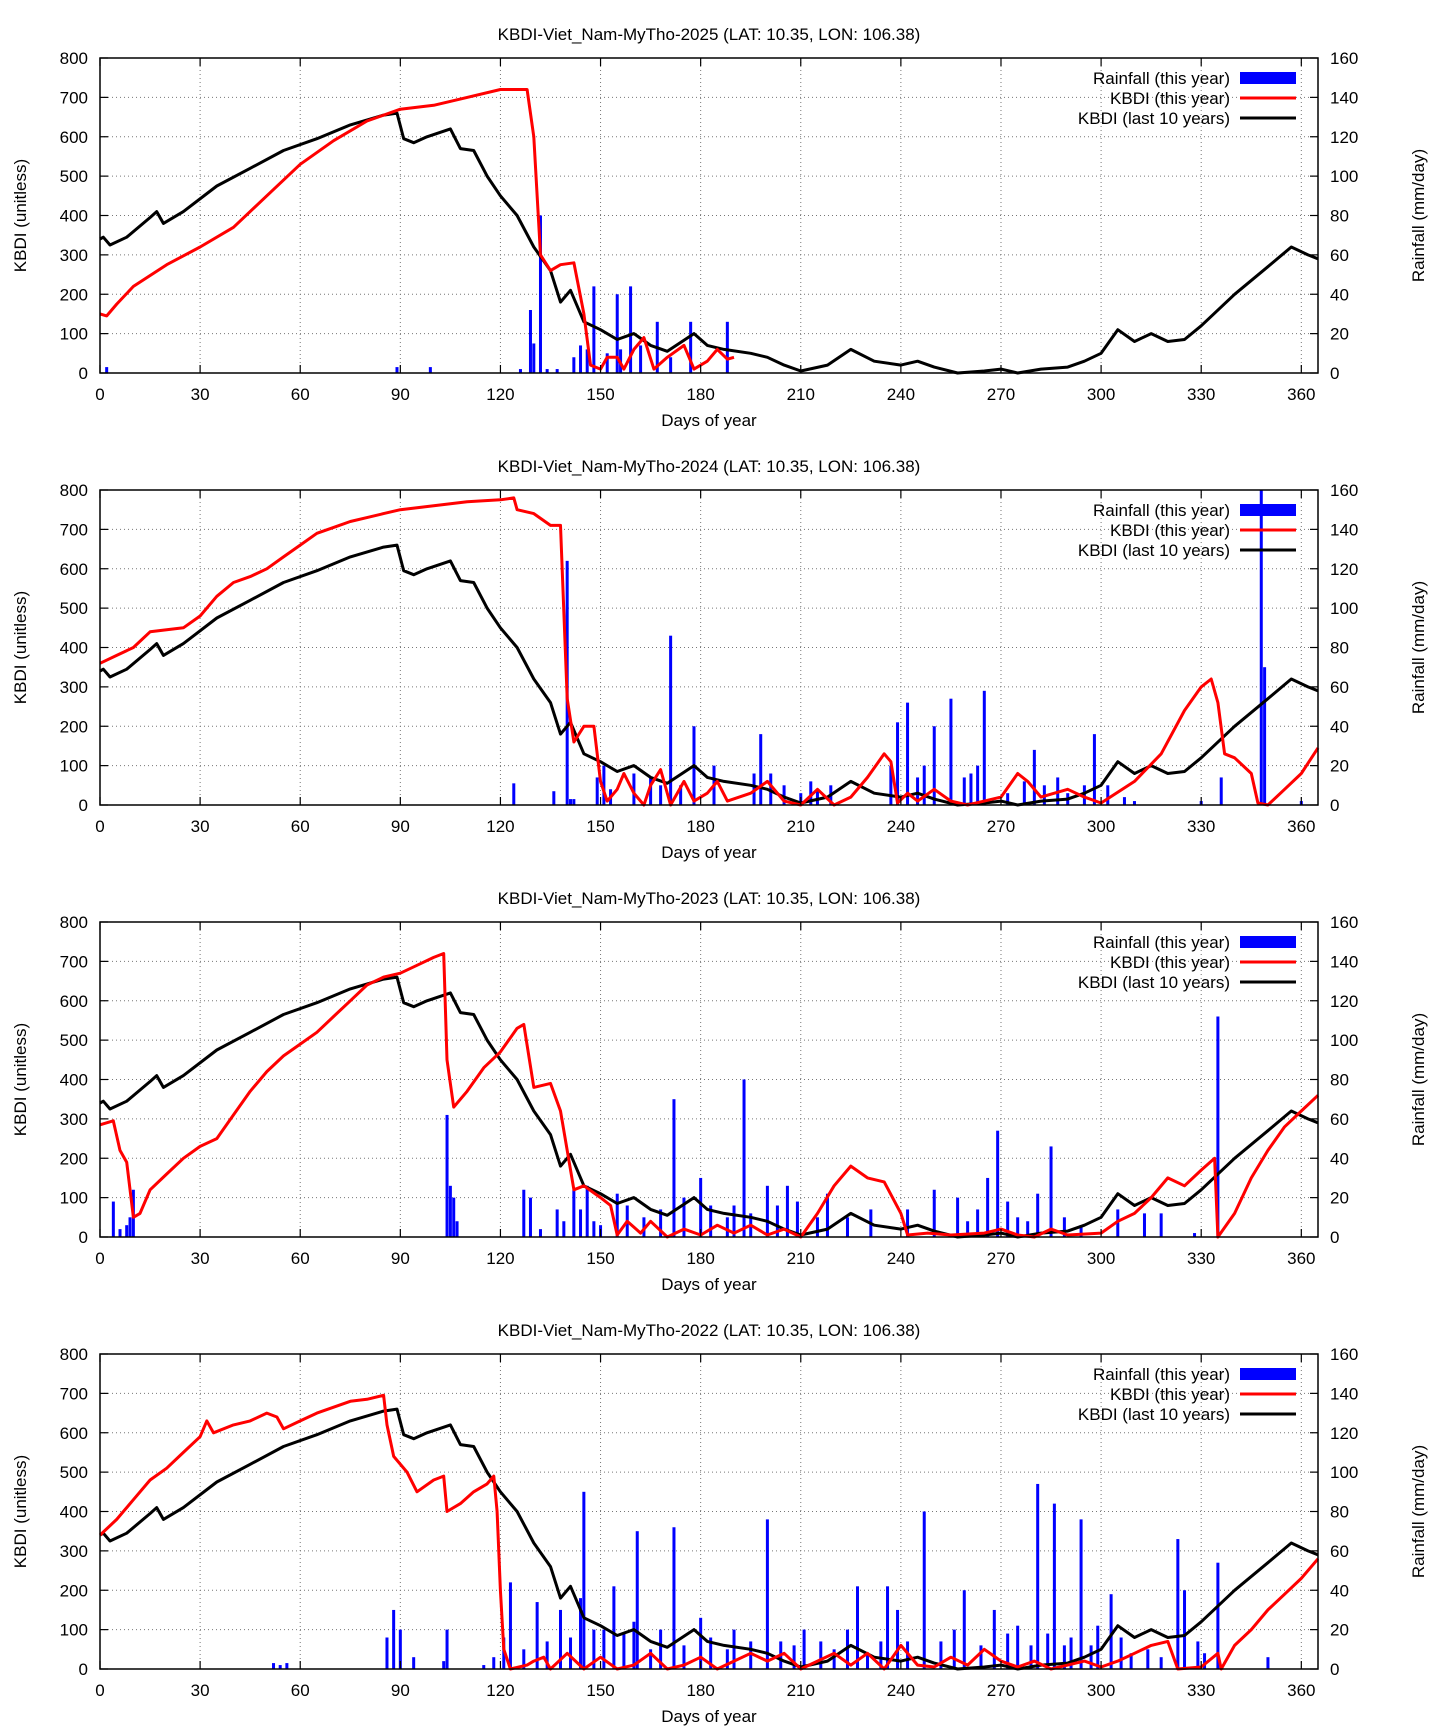 The height and width of the screenshot is (1728, 1440). I want to click on y-right-tick-label: 120, so click(1344, 569).